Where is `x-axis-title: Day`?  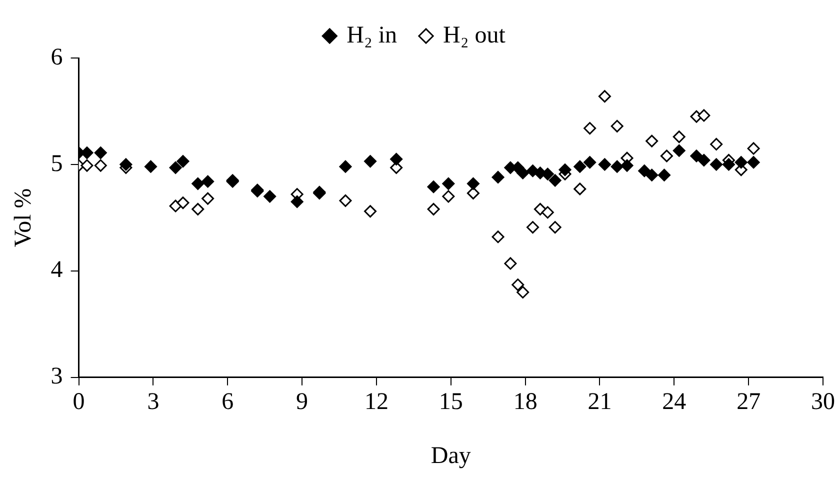
x-axis-title: Day is located at coordinates (450, 455).